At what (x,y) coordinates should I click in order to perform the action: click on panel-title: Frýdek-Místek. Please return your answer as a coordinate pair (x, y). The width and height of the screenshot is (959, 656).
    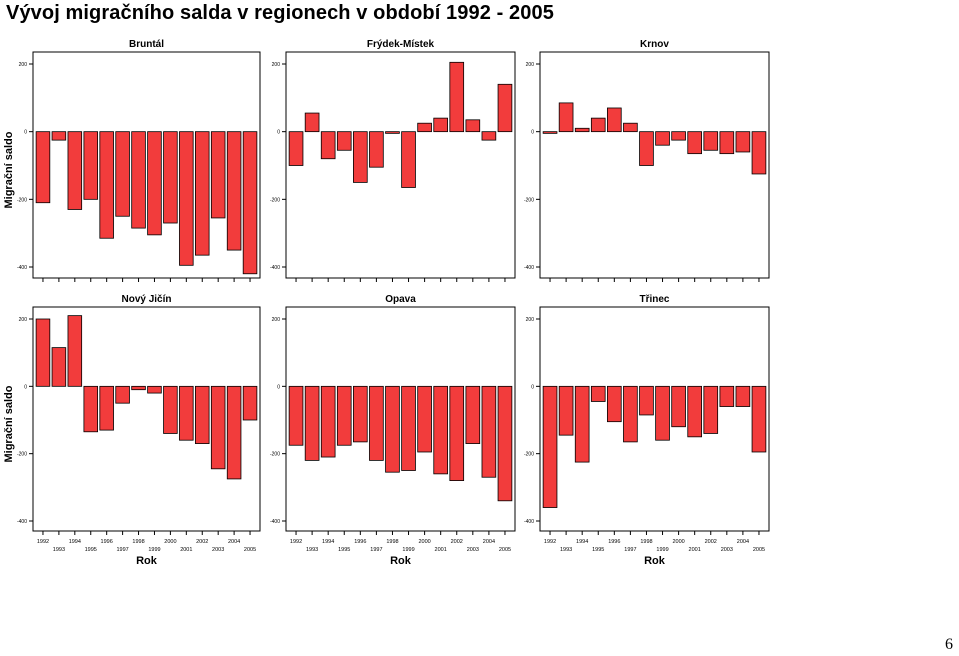
    Looking at the image, I should click on (401, 44).